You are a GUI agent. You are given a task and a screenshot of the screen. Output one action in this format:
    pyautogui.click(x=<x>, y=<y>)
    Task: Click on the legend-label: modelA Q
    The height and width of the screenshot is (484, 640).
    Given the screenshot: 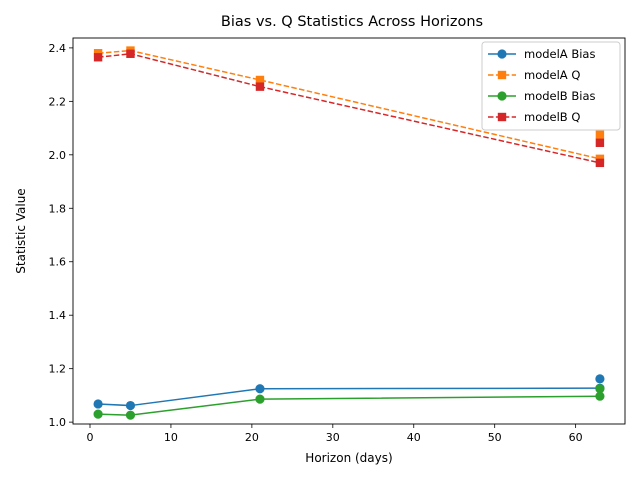 What is the action you would take?
    pyautogui.click(x=552, y=75)
    